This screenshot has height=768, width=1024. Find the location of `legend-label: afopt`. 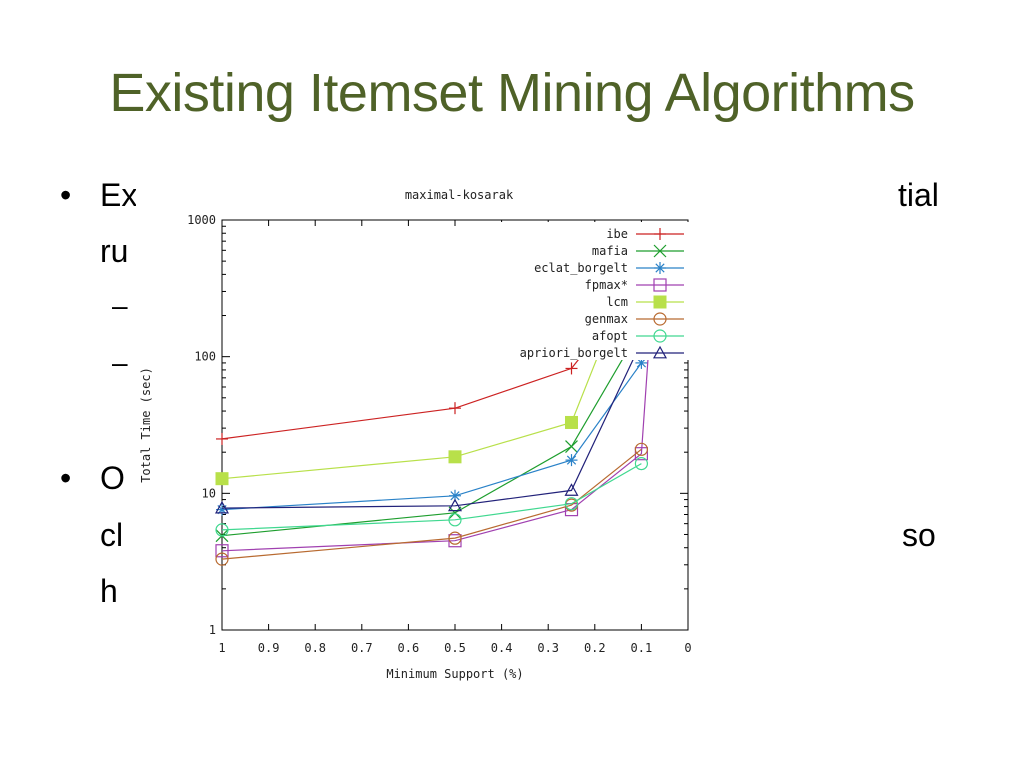

legend-label: afopt is located at coordinates (610, 336).